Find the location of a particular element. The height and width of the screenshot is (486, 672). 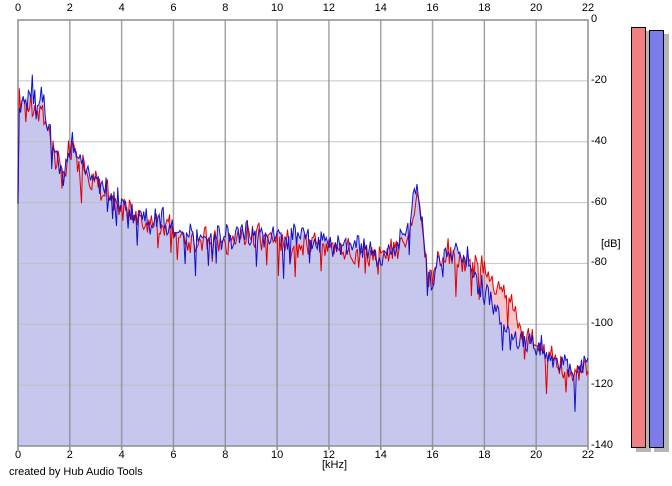

x-tick-label-bottom: 2 is located at coordinates (69, 455).